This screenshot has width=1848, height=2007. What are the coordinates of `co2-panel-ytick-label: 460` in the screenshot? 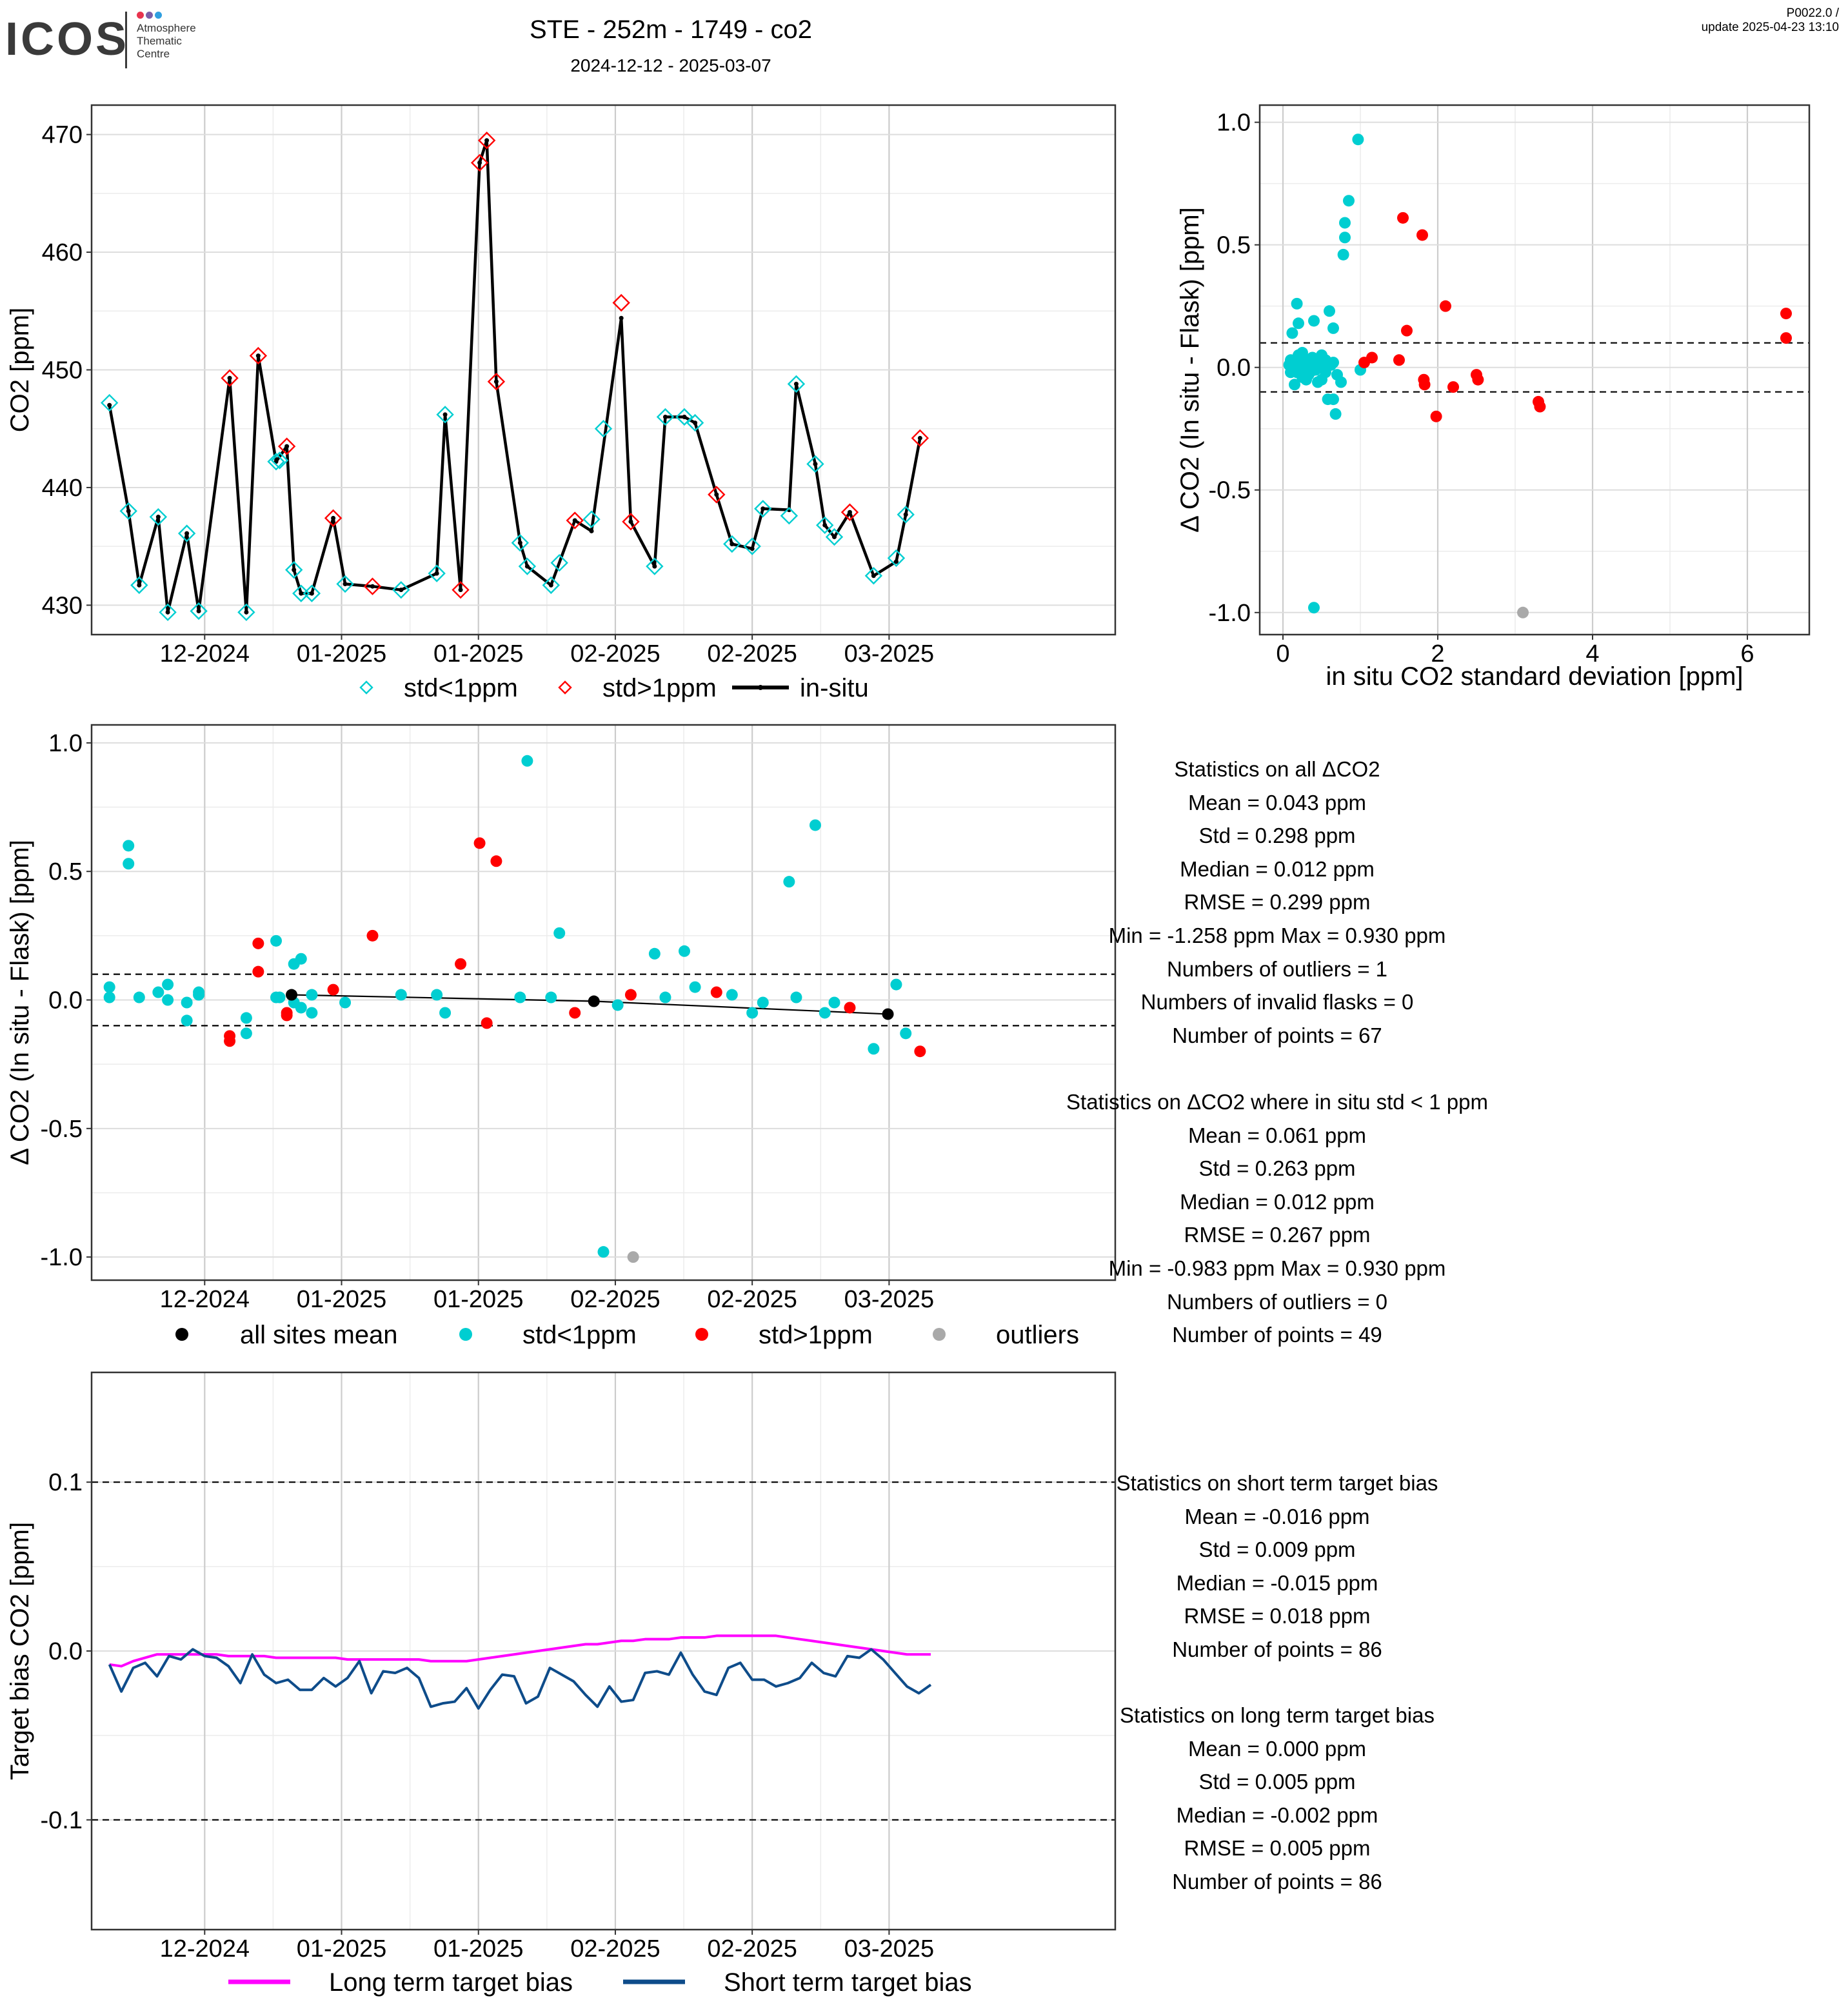 It's located at (63, 253).